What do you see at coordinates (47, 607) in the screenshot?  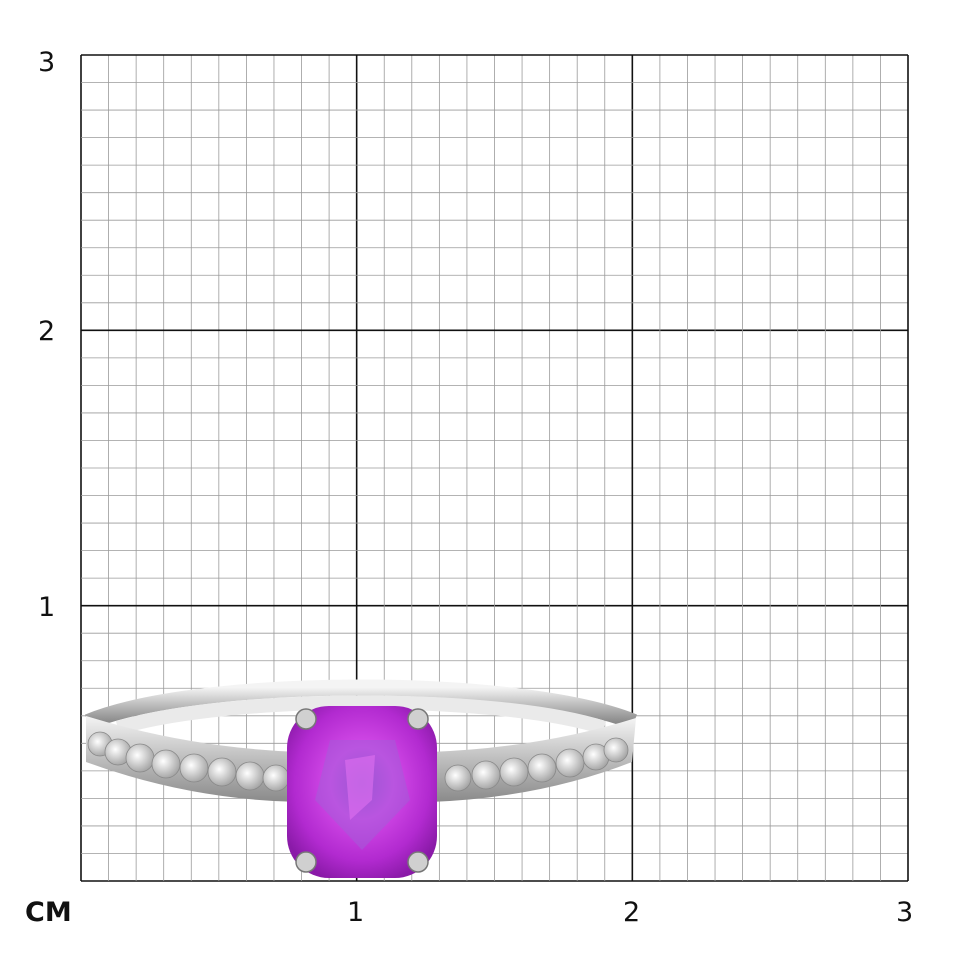 I see `y-tick-1: 1` at bounding box center [47, 607].